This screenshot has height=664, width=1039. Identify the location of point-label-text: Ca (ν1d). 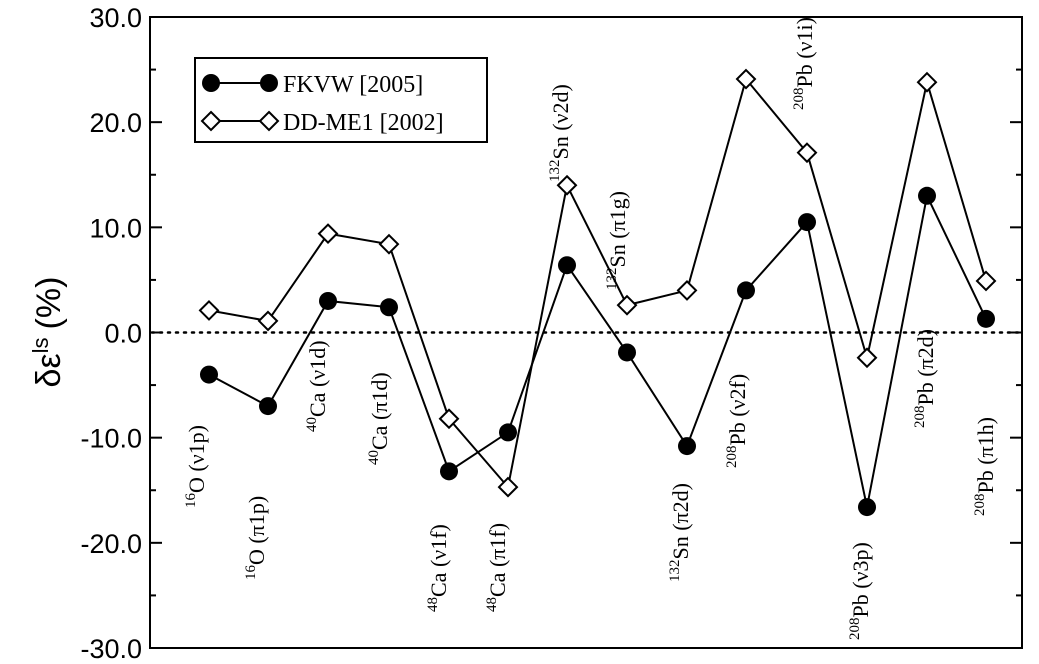
(317, 378).